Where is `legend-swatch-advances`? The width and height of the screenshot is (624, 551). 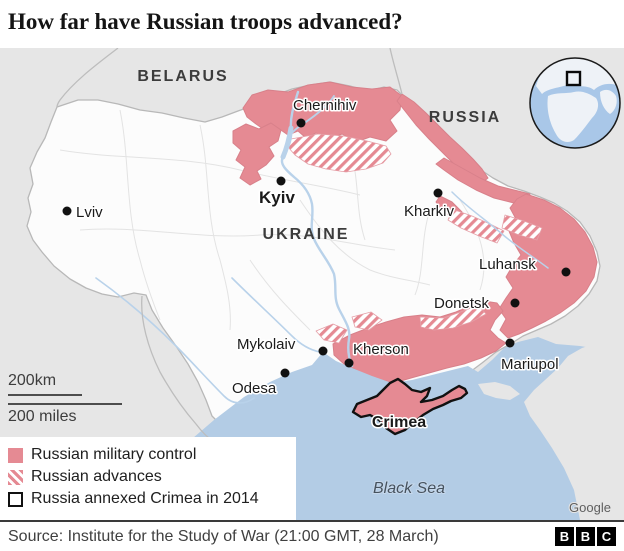
legend-swatch-advances is located at coordinates (15, 477).